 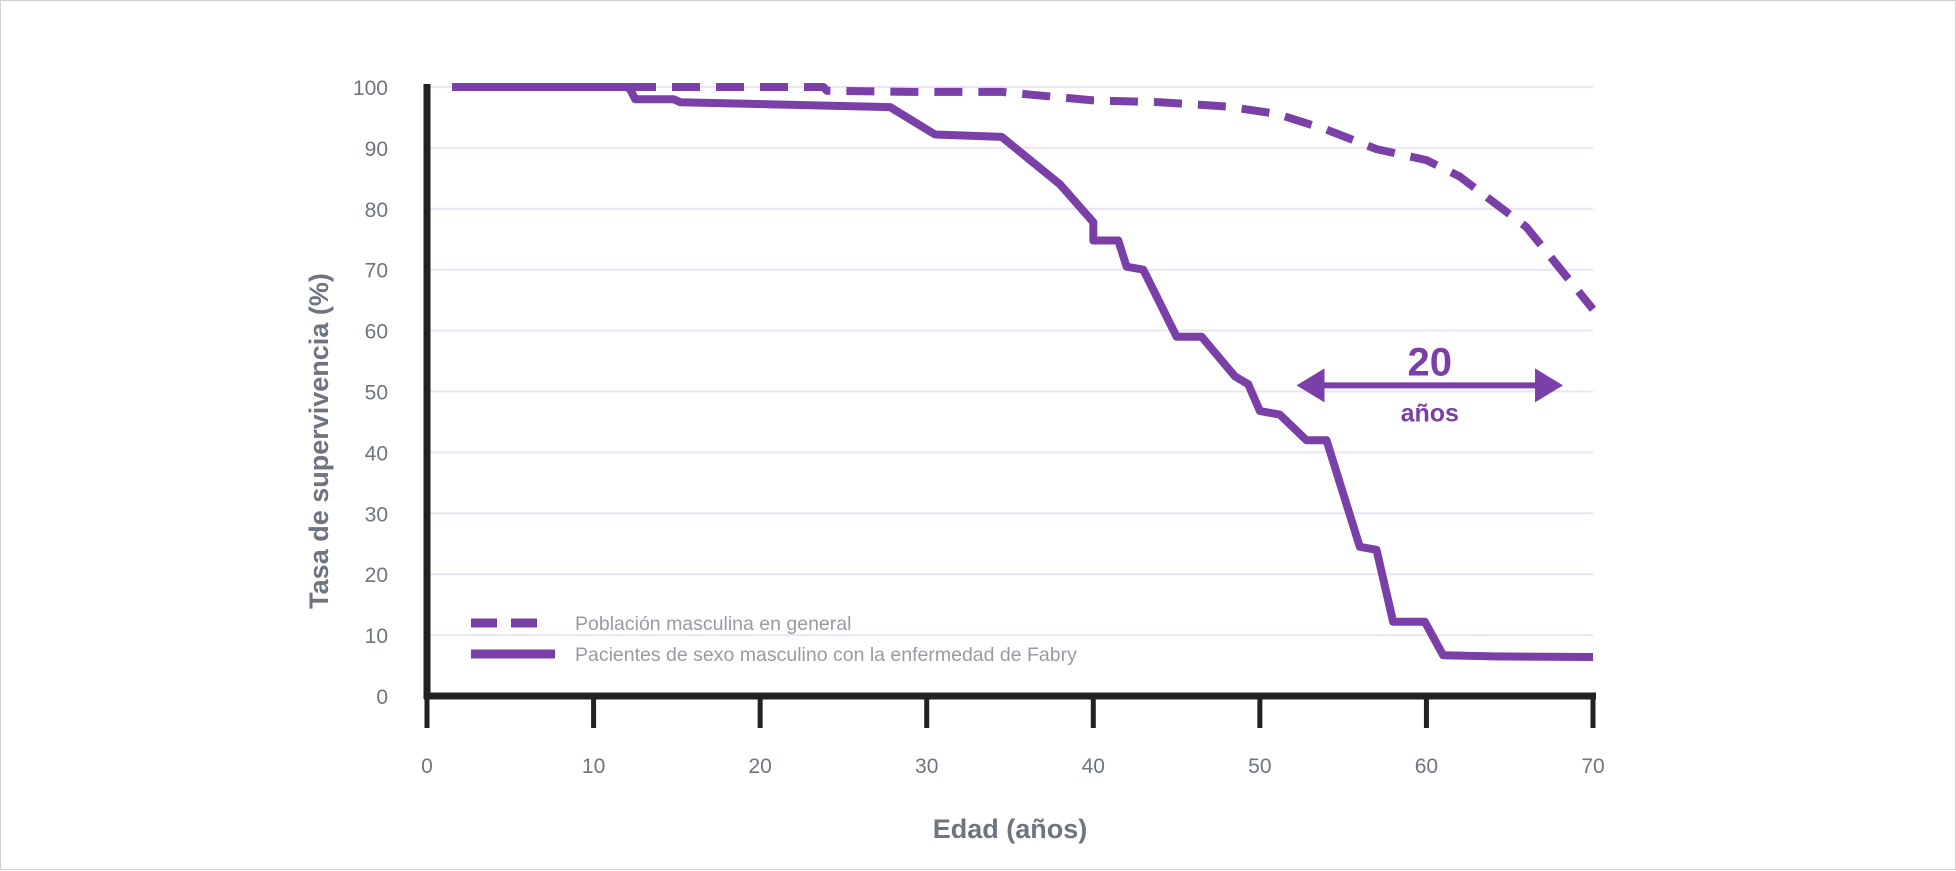 What do you see at coordinates (1426, 766) in the screenshot?
I see `x-tick-label-60: 60` at bounding box center [1426, 766].